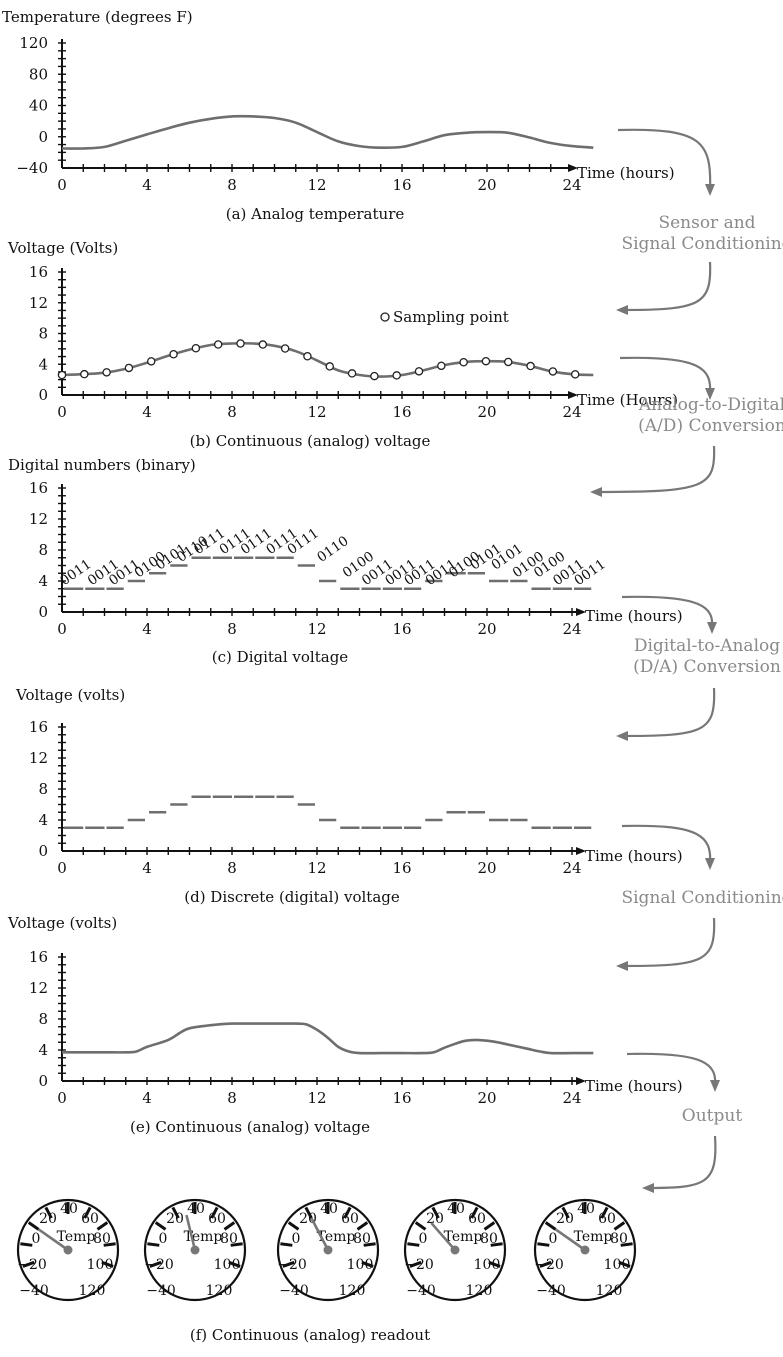  Describe the element at coordinates (33, 43) in the screenshot. I see `y-tick-label: 120` at that location.